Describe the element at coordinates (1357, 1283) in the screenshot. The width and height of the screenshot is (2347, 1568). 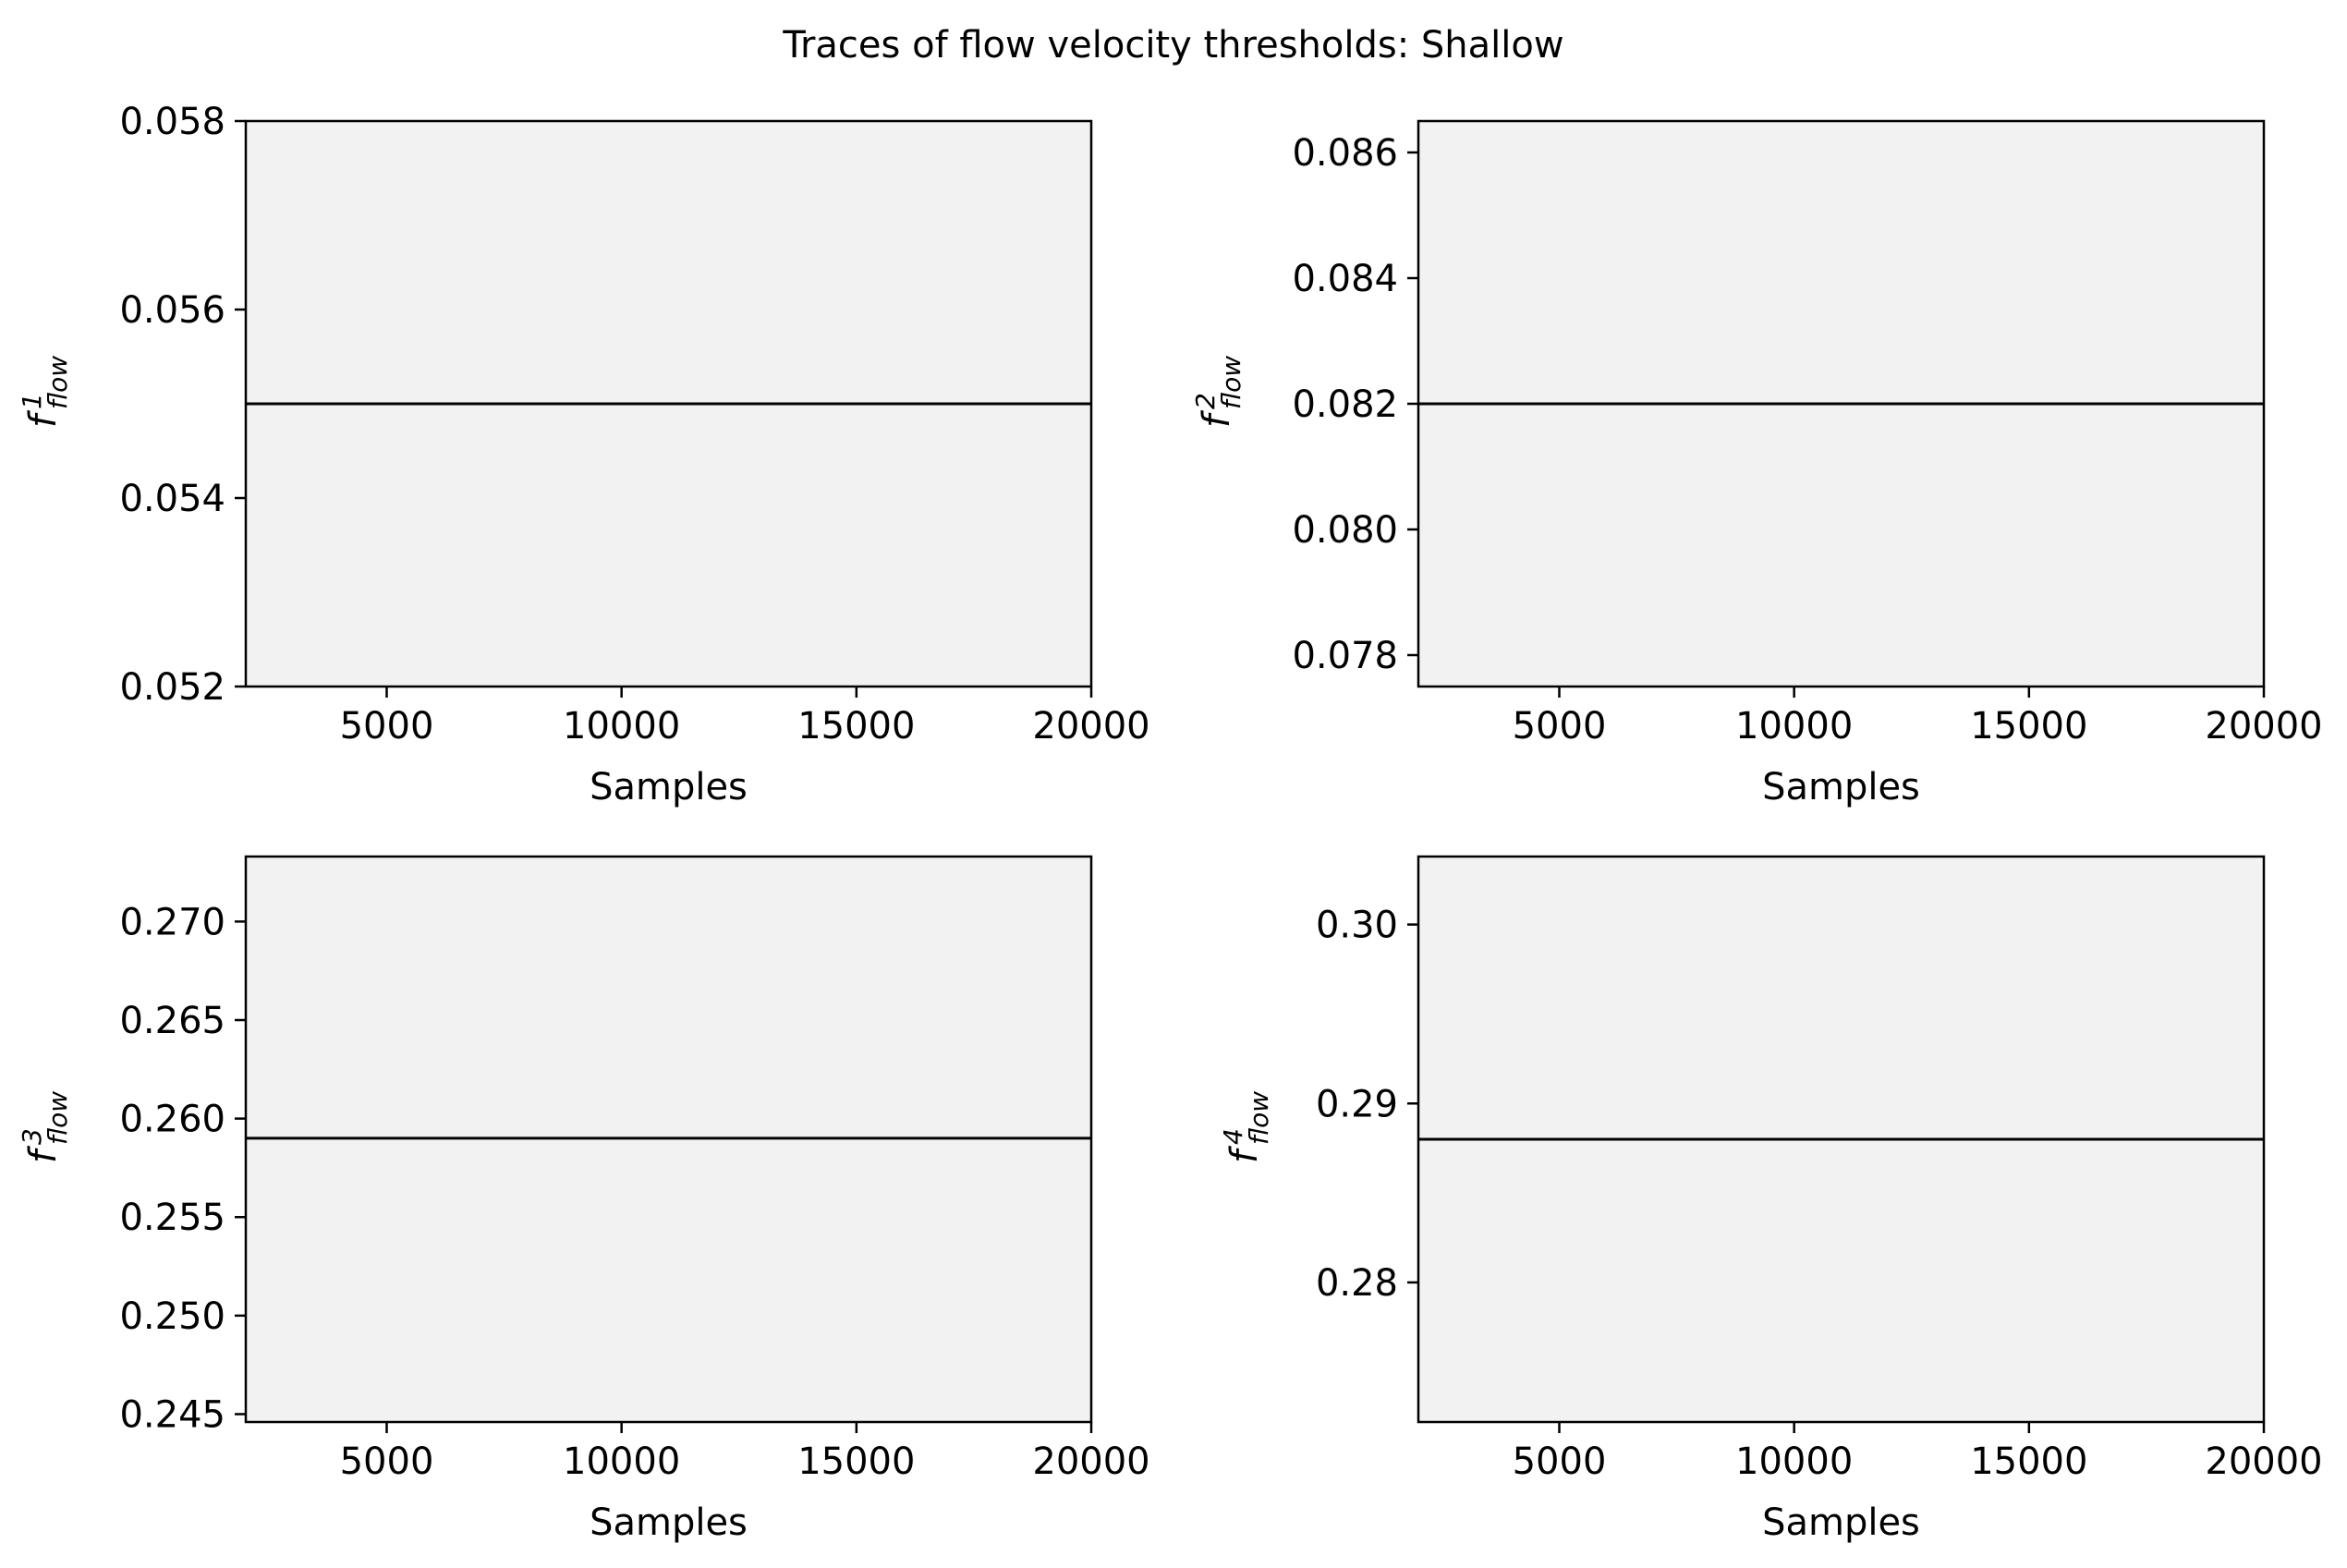
I see `y-tick-label: 0.28` at that location.